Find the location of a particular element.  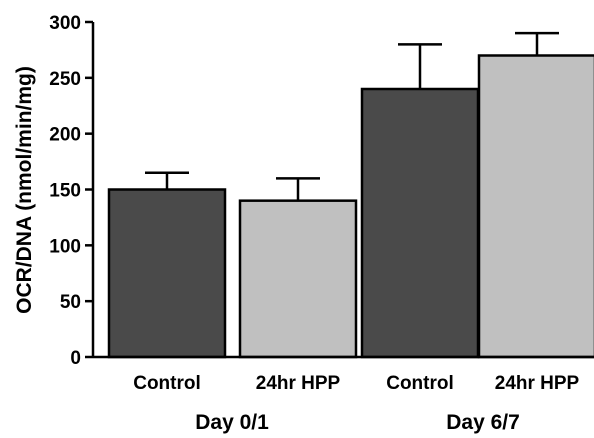

y-tick-label-0: 0 is located at coordinates (75, 358).